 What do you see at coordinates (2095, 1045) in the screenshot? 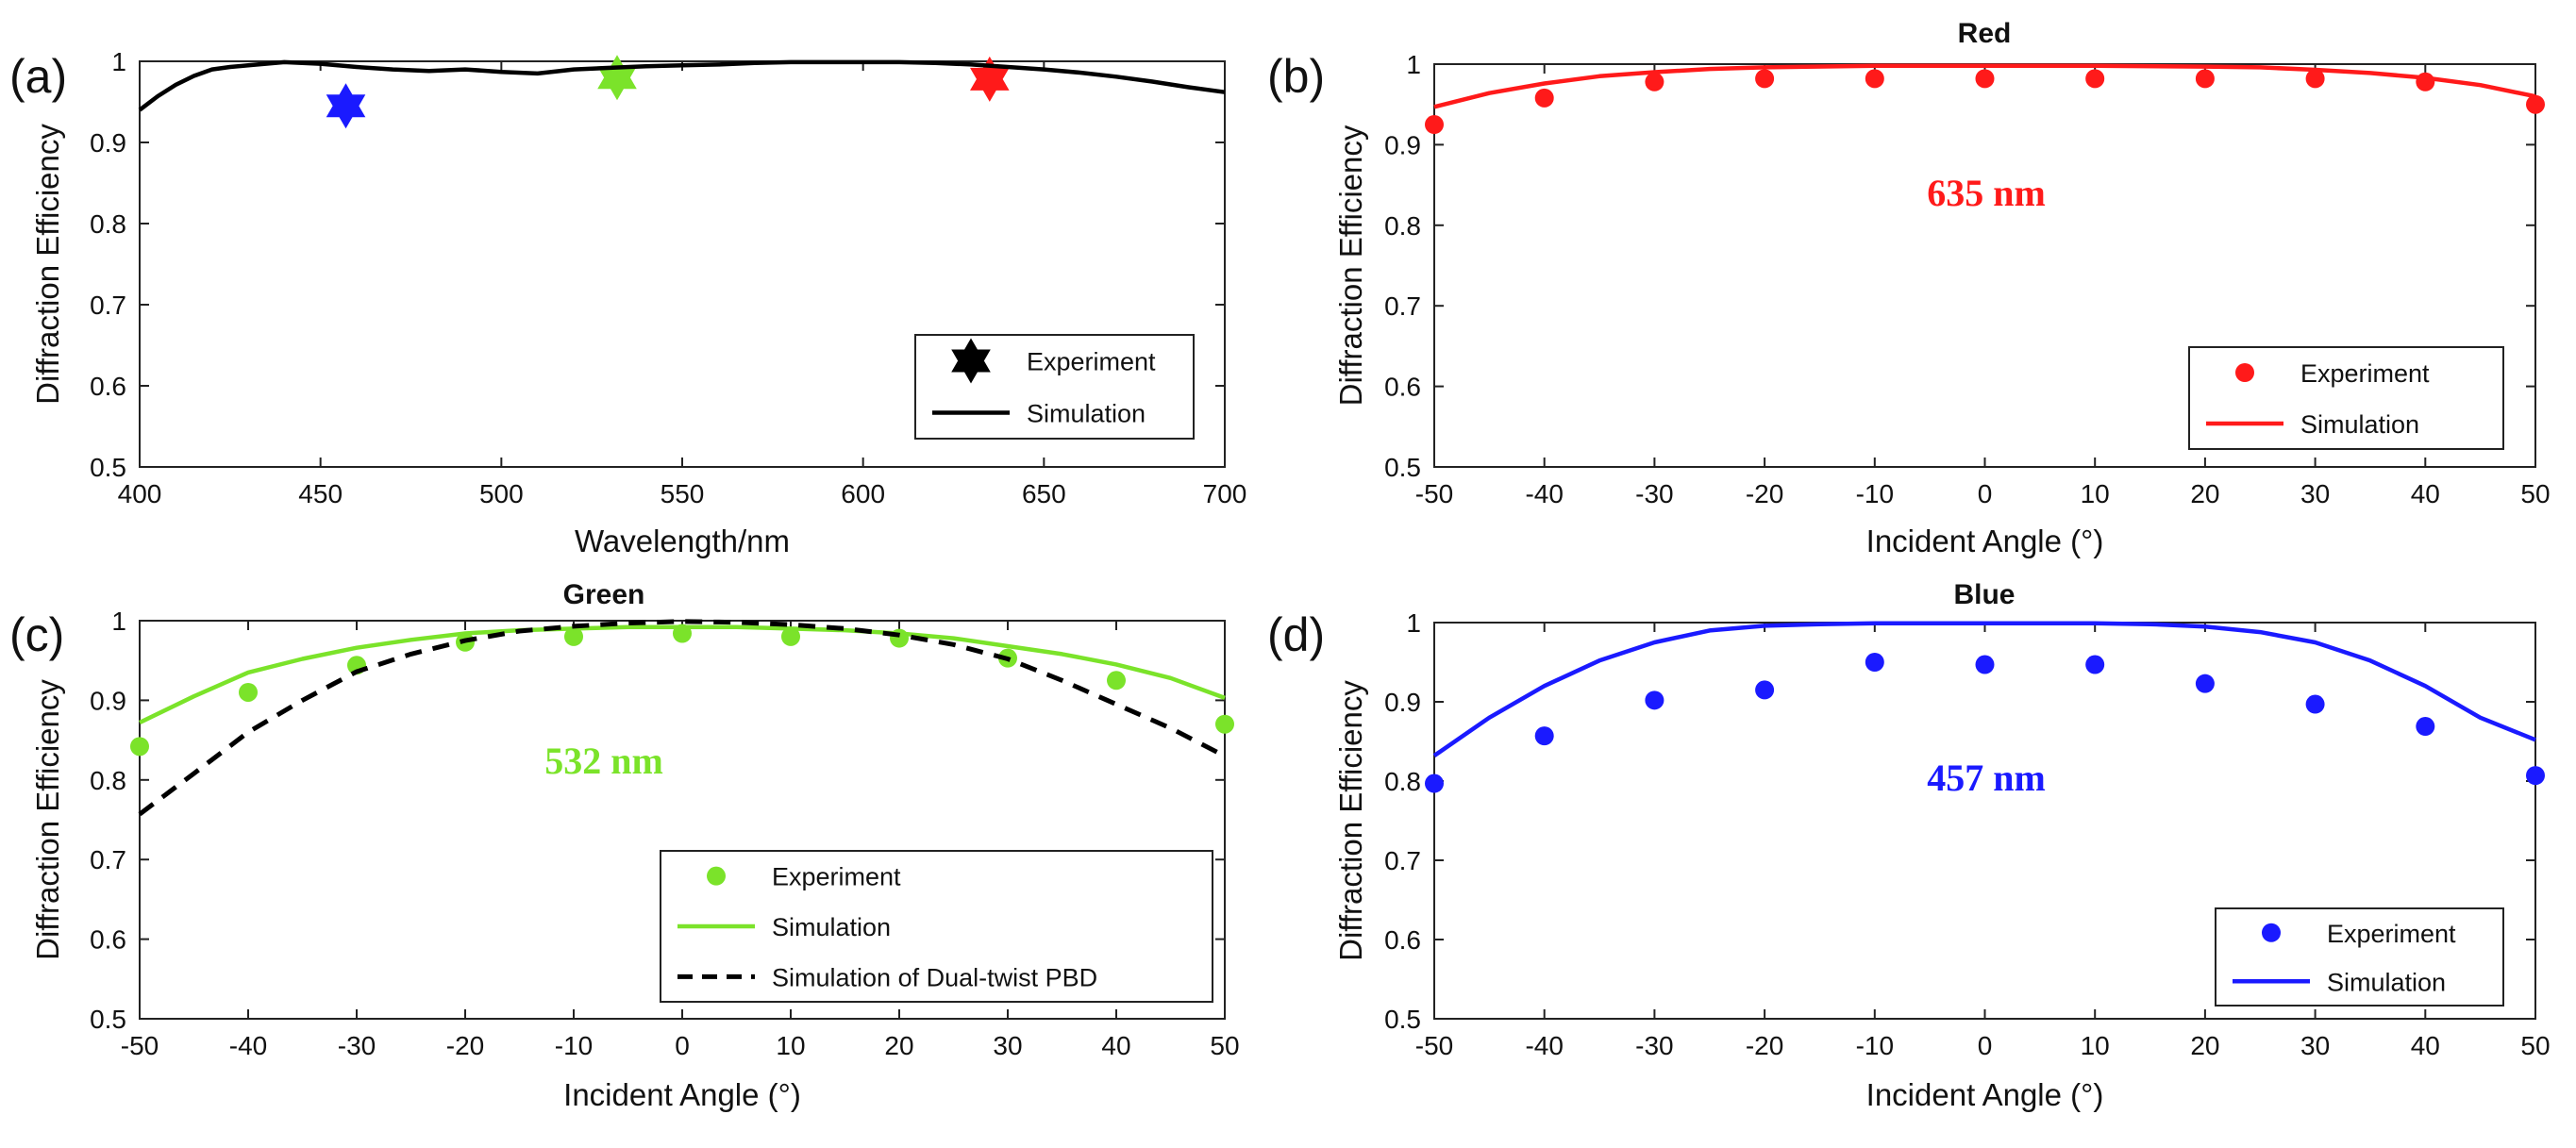
I see `x-tick-label: 10` at bounding box center [2095, 1045].